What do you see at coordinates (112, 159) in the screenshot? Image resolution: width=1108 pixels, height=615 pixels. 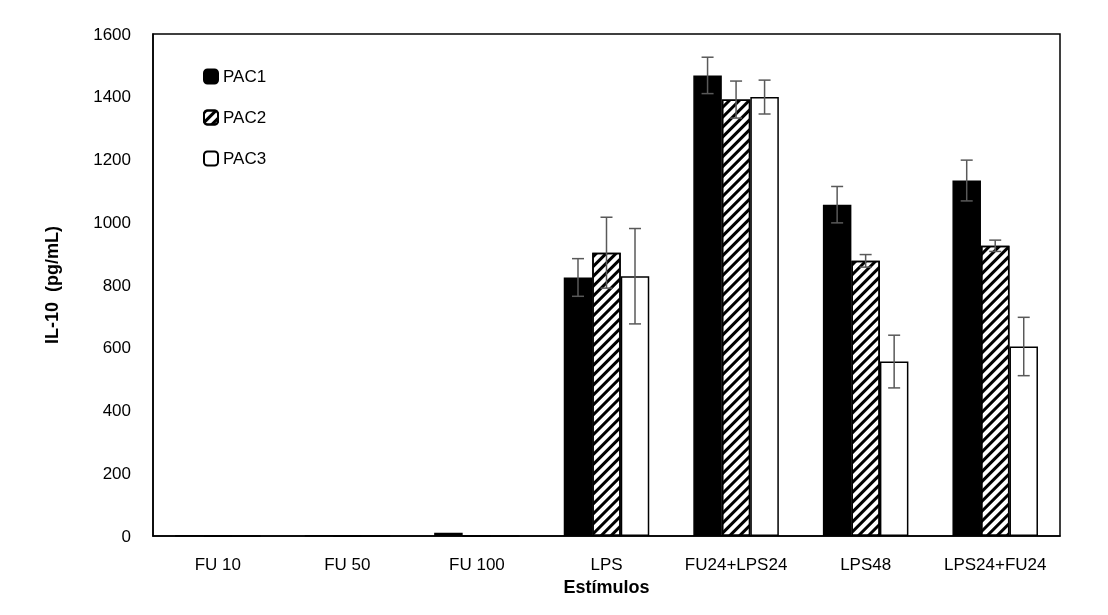 I see `y-tick-label: 1200` at bounding box center [112, 159].